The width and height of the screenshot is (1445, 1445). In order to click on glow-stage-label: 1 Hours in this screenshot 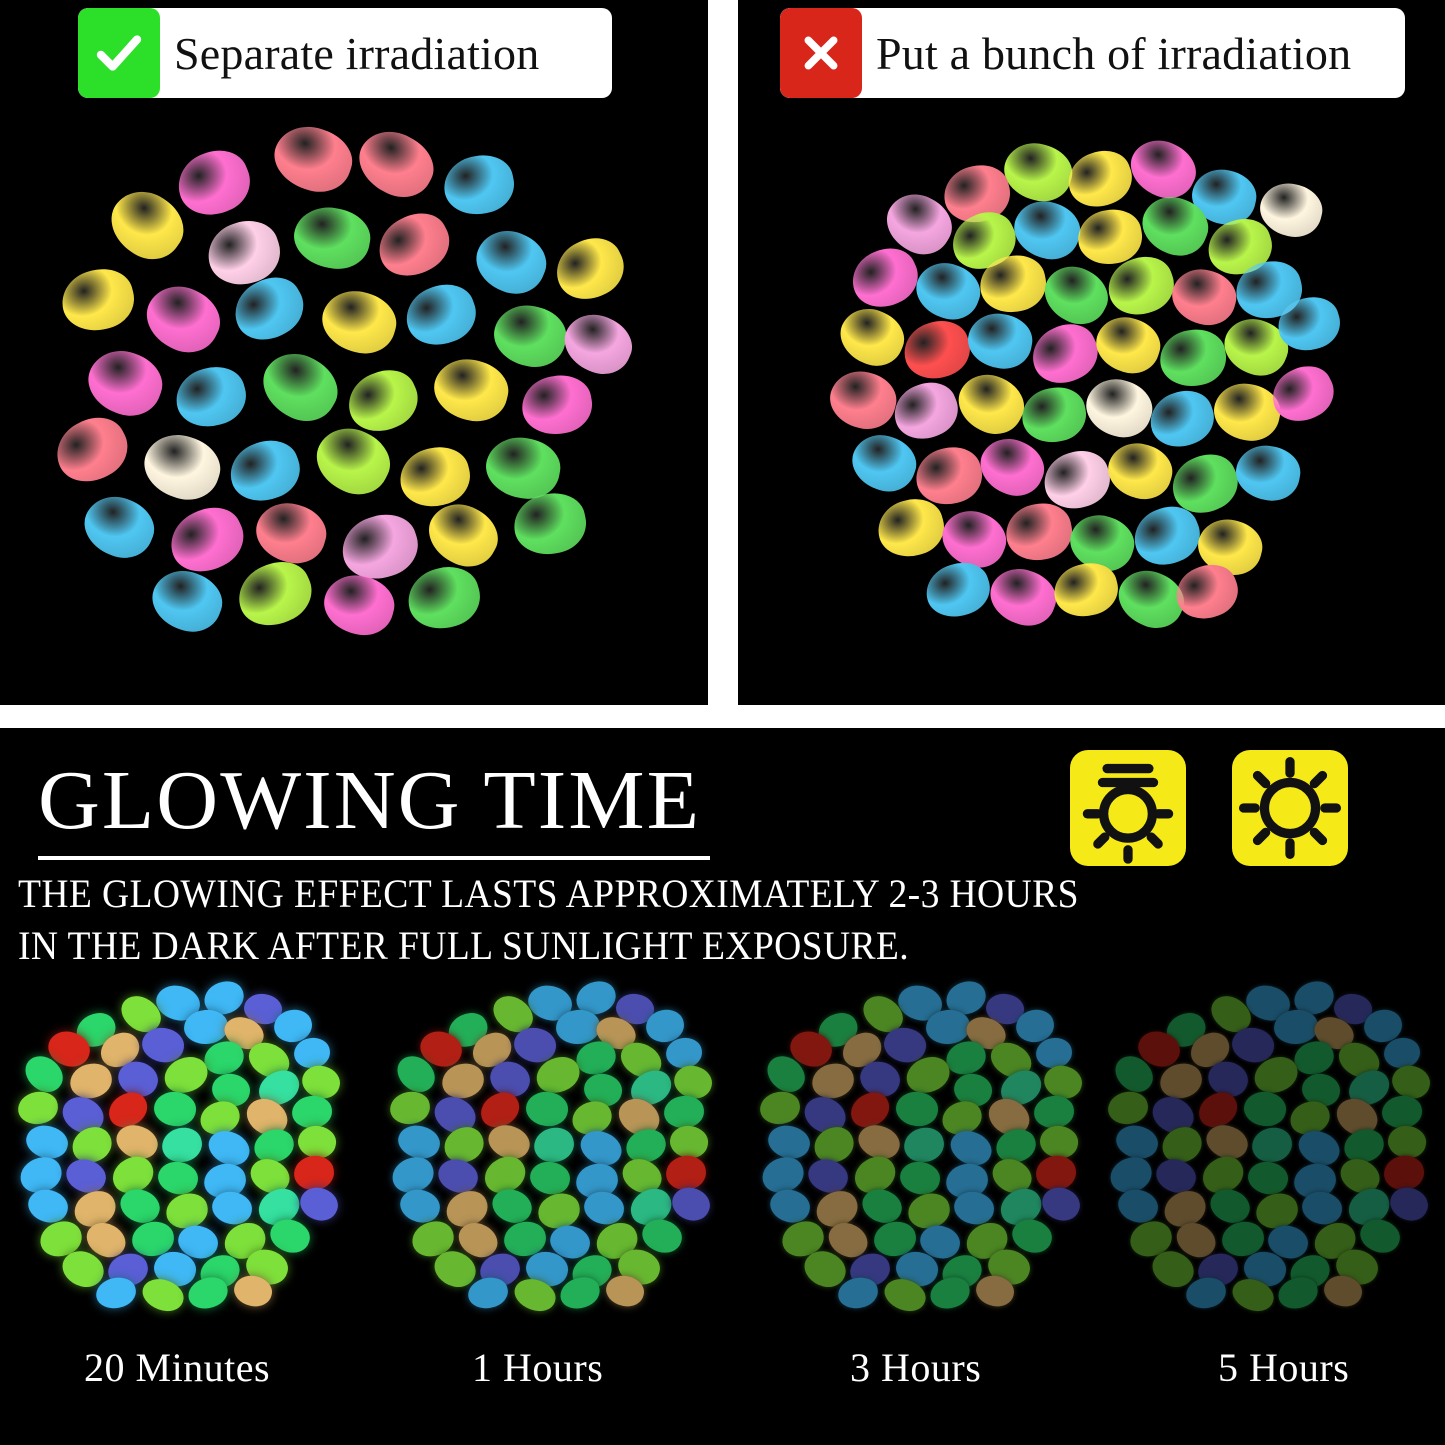, I will do `click(538, 1367)`.